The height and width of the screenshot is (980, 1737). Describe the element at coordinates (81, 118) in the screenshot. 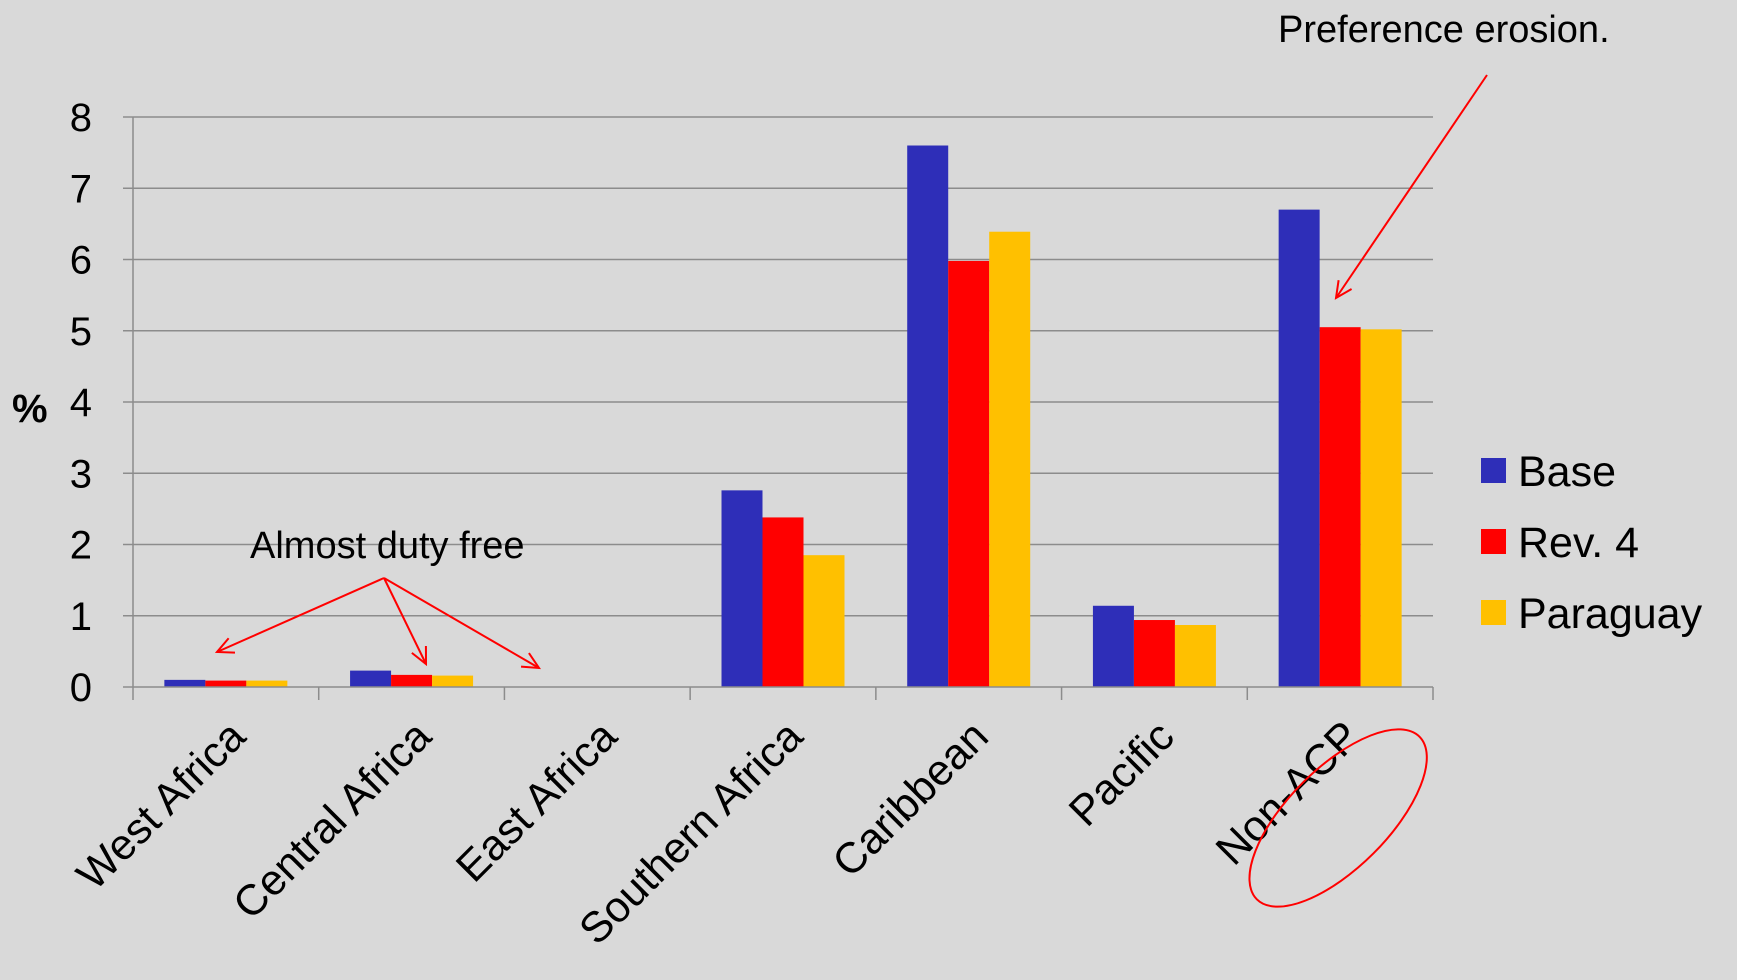

I see `y-tick-label: 8` at that location.